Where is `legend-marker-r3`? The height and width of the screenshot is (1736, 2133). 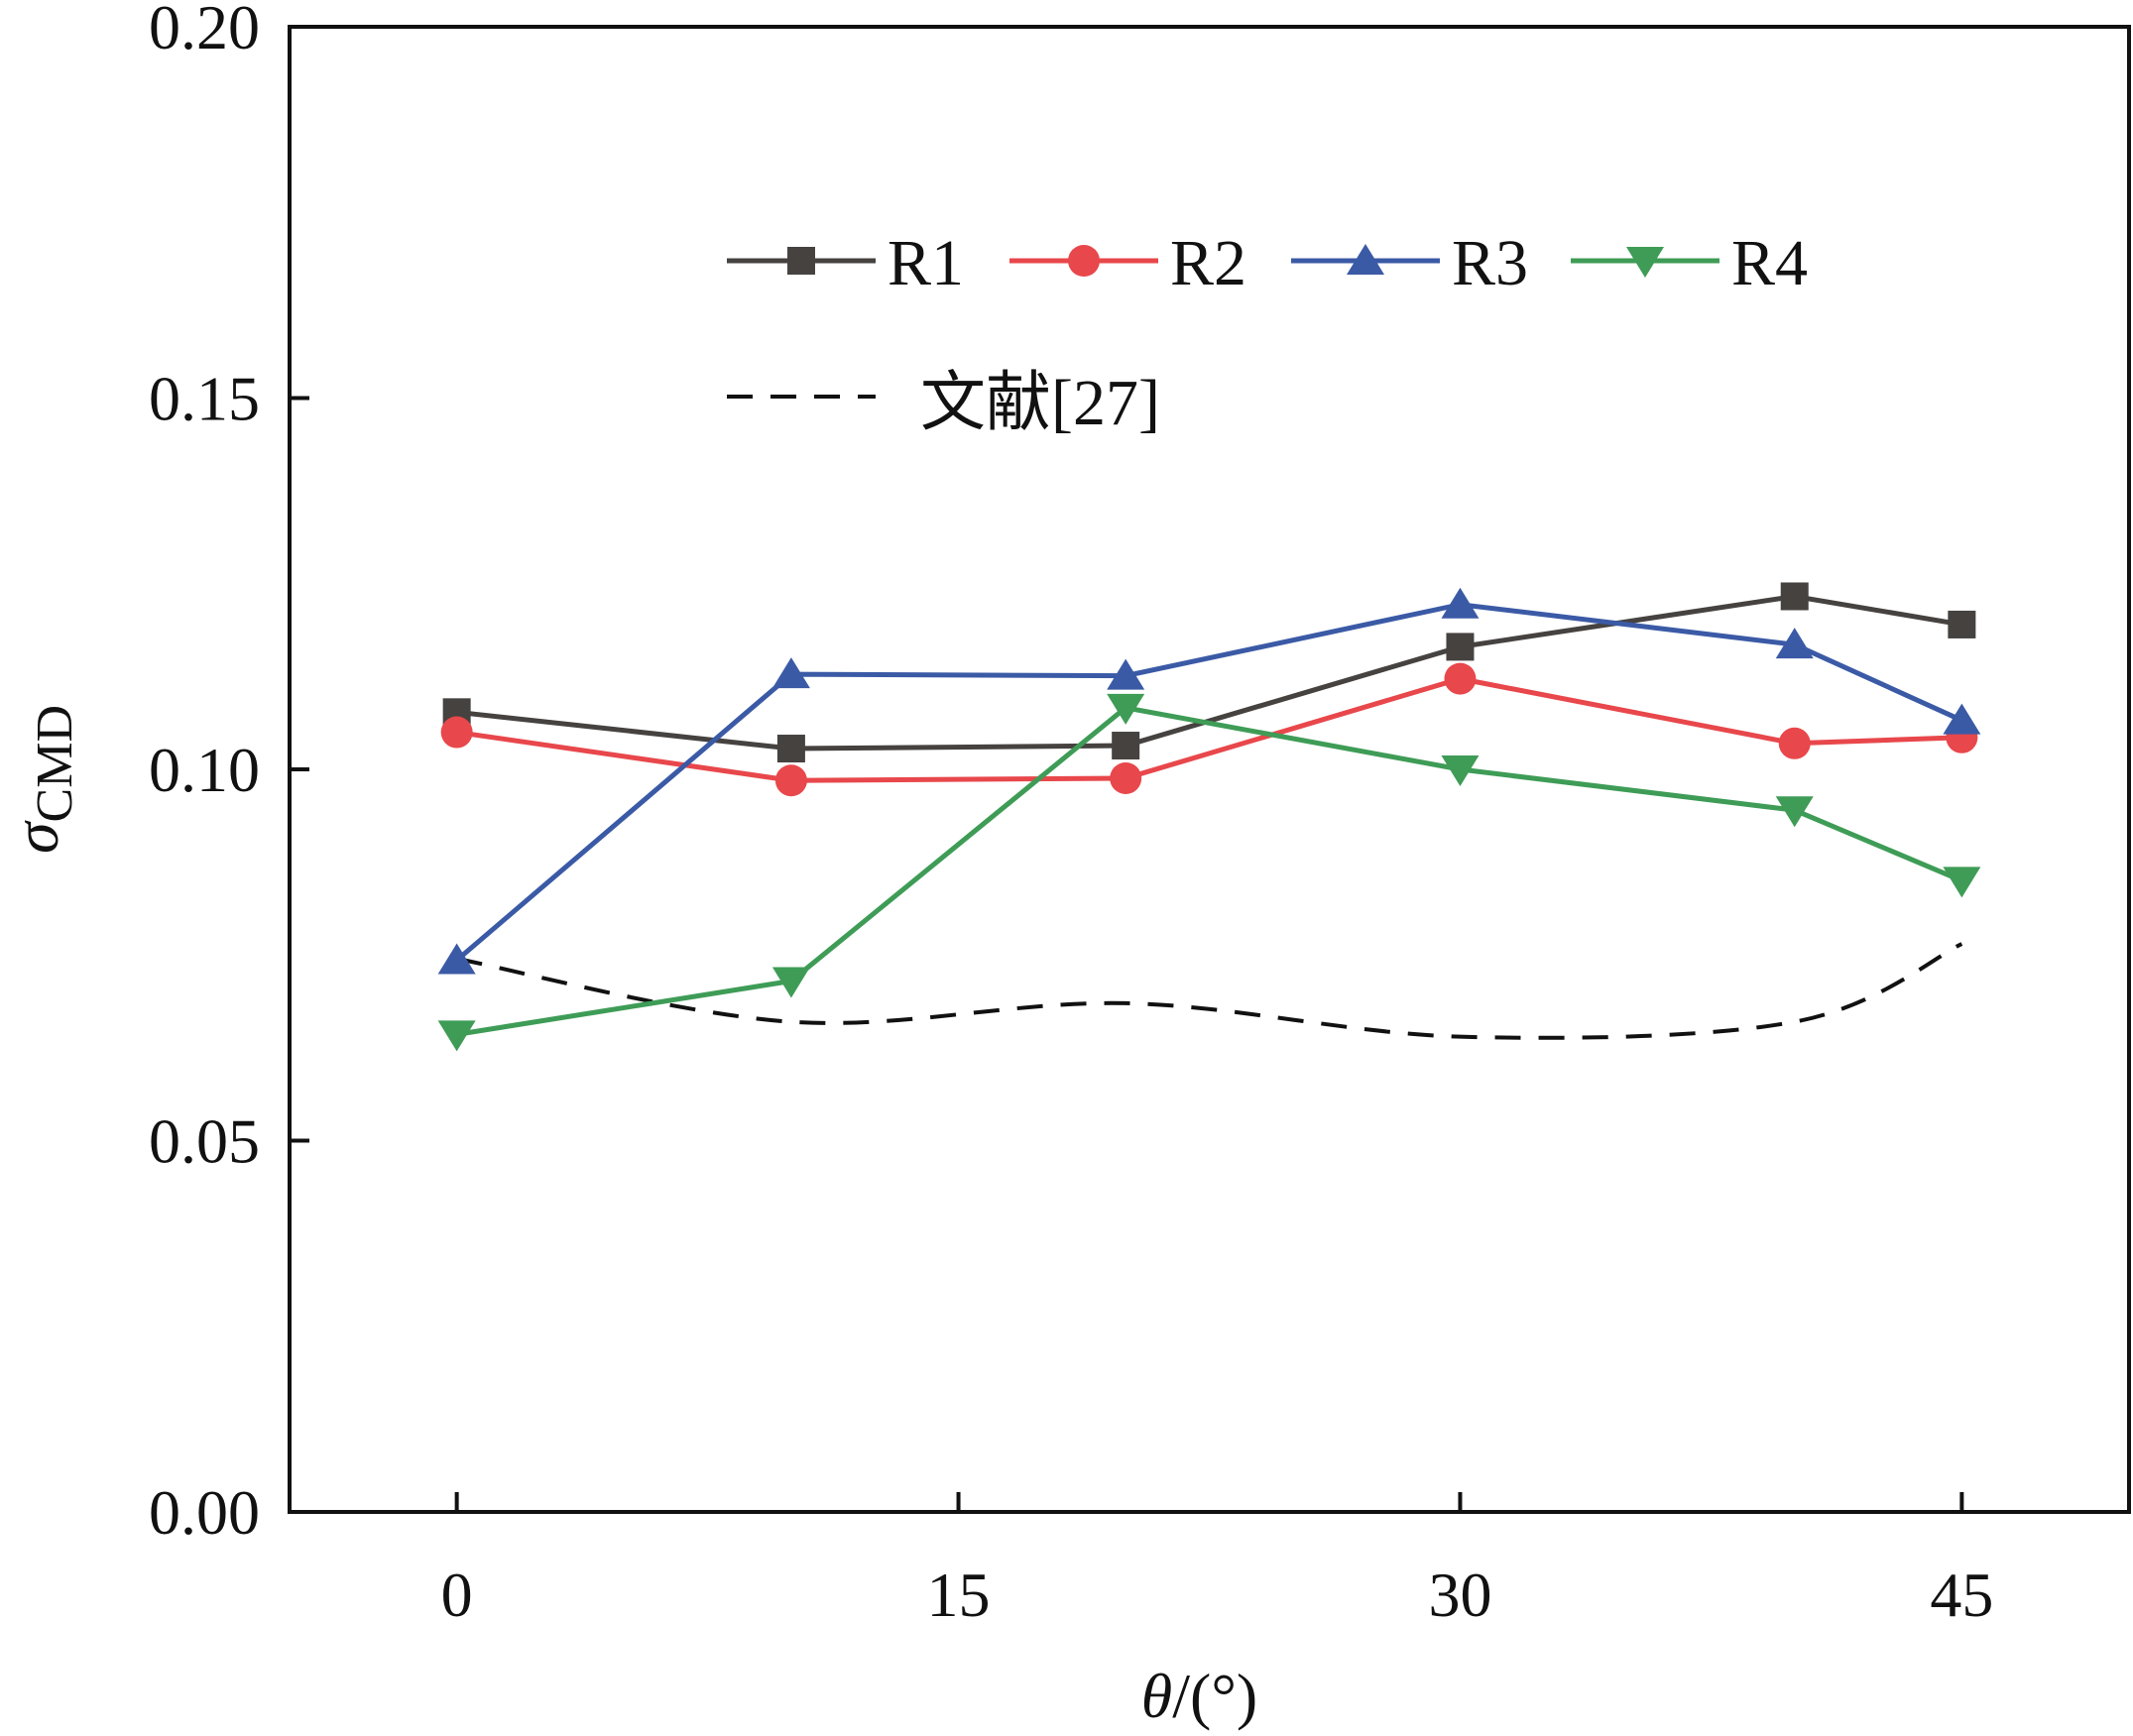 legend-marker-r3 is located at coordinates (1365, 259).